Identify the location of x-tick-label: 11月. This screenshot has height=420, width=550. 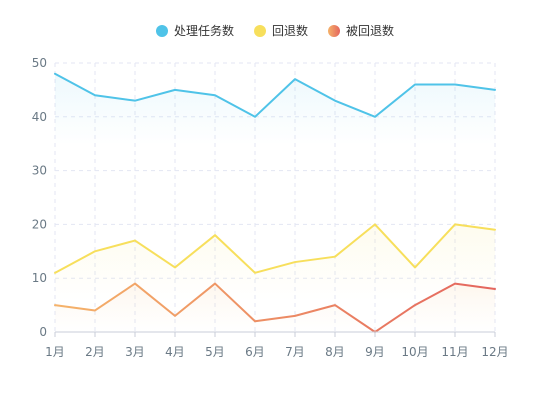
(454, 352).